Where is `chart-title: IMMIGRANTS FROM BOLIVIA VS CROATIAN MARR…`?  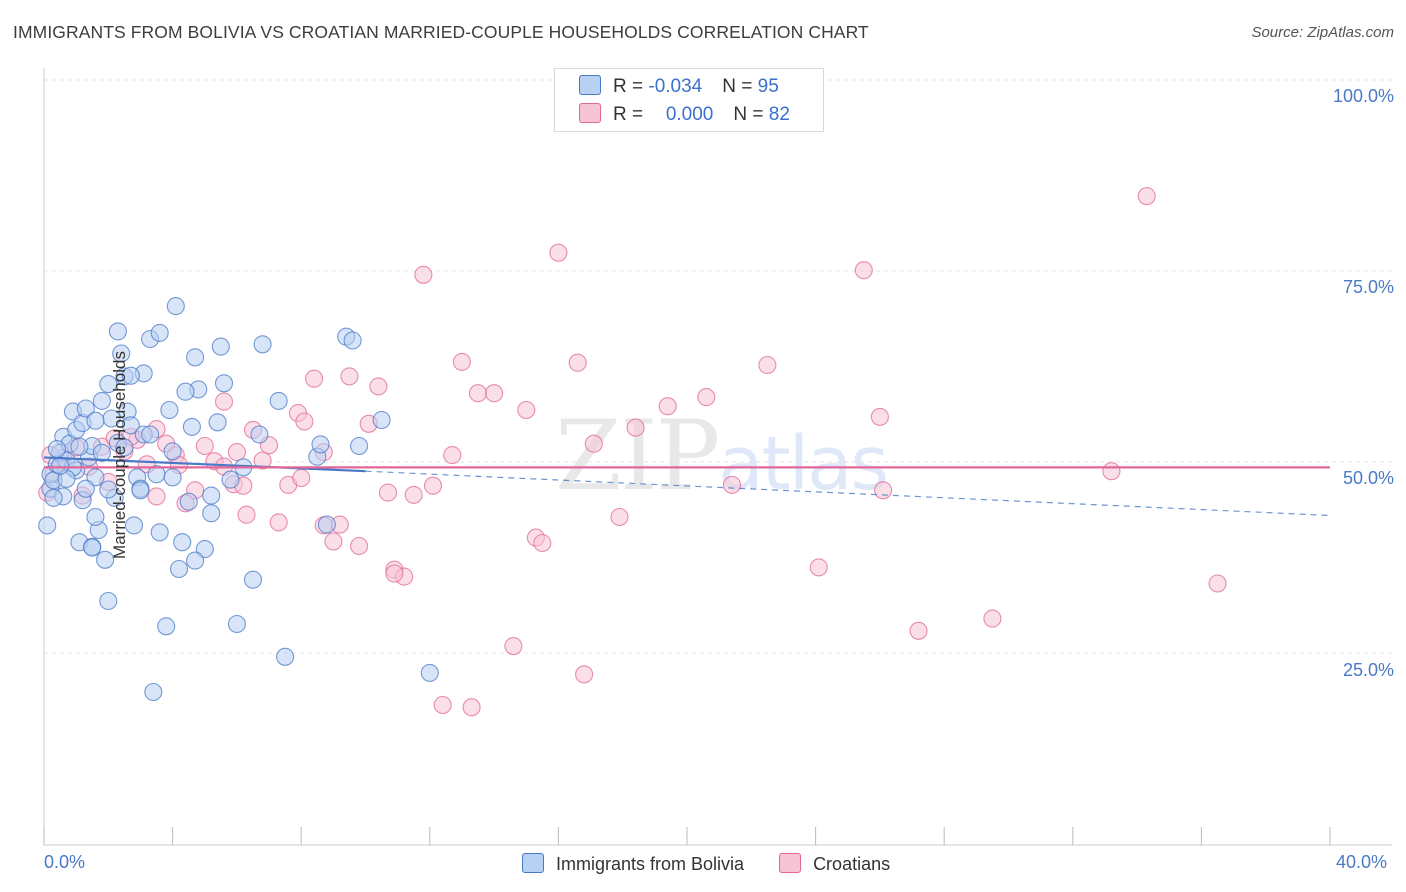 chart-title: IMMIGRANTS FROM BOLIVIA VS CROATIAN MARR… is located at coordinates (441, 32).